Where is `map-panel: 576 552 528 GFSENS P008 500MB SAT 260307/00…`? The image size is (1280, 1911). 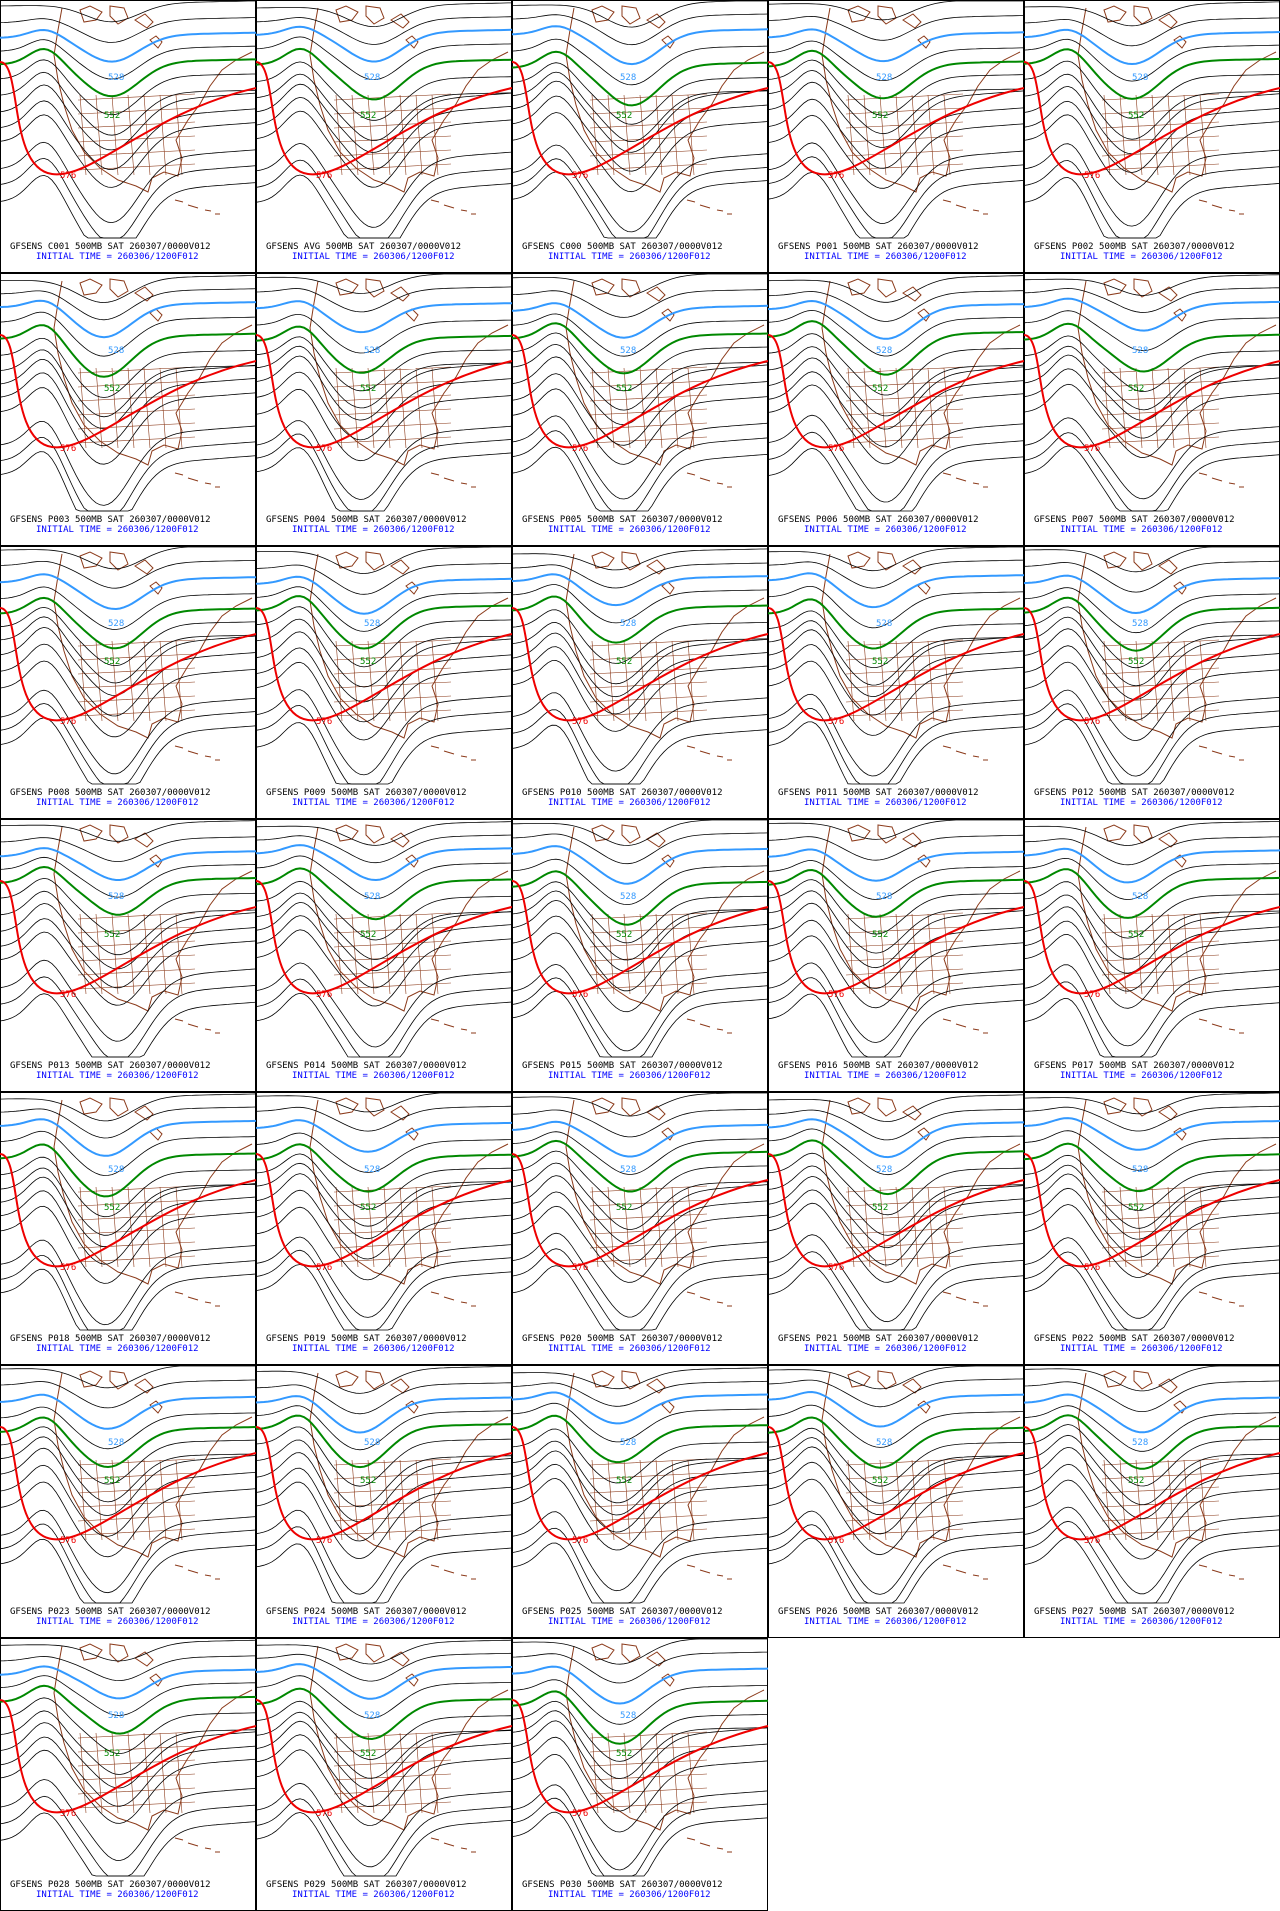
map-panel: 576 552 528 GFSENS P008 500MB SAT 260307/00… is located at coordinates (128, 682).